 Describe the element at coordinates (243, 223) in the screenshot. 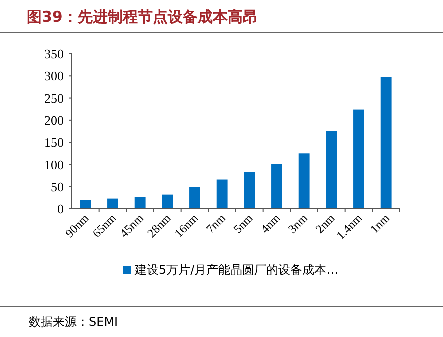

I see `x-tick-label: 5nm` at that location.